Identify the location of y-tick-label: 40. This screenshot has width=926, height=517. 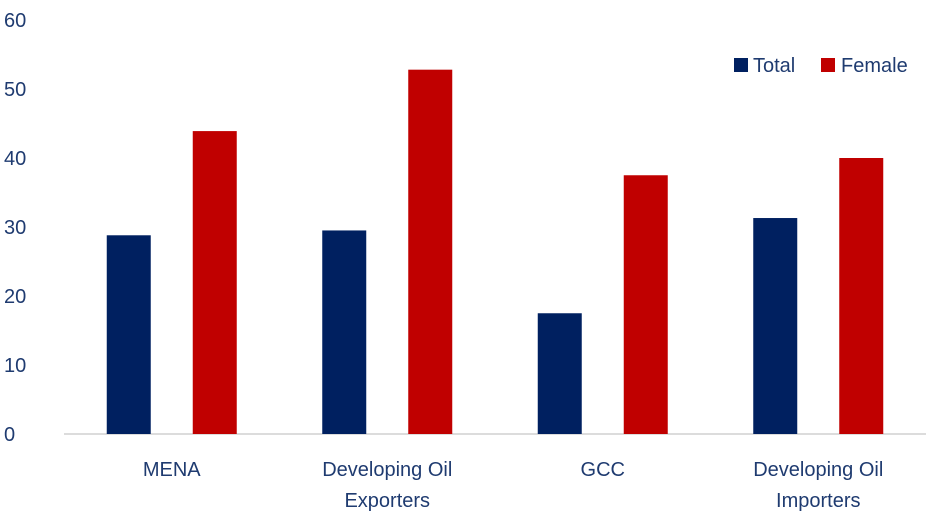
(15, 159).